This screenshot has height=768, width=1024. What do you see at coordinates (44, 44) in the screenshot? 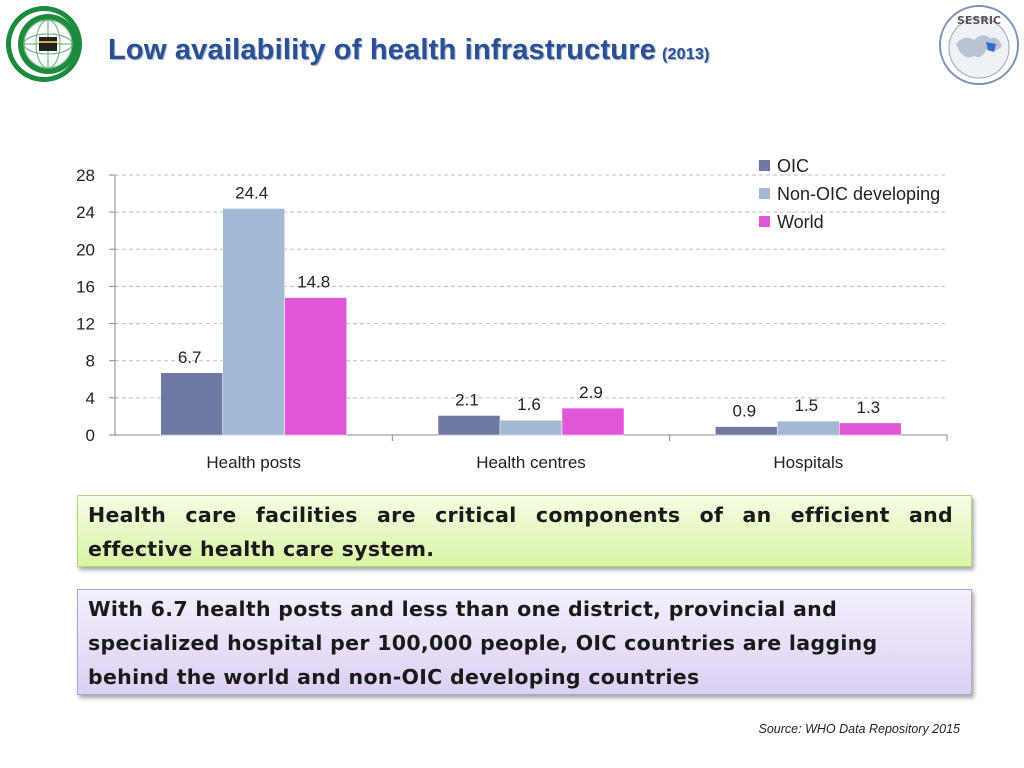
I see `oic-logo` at bounding box center [44, 44].